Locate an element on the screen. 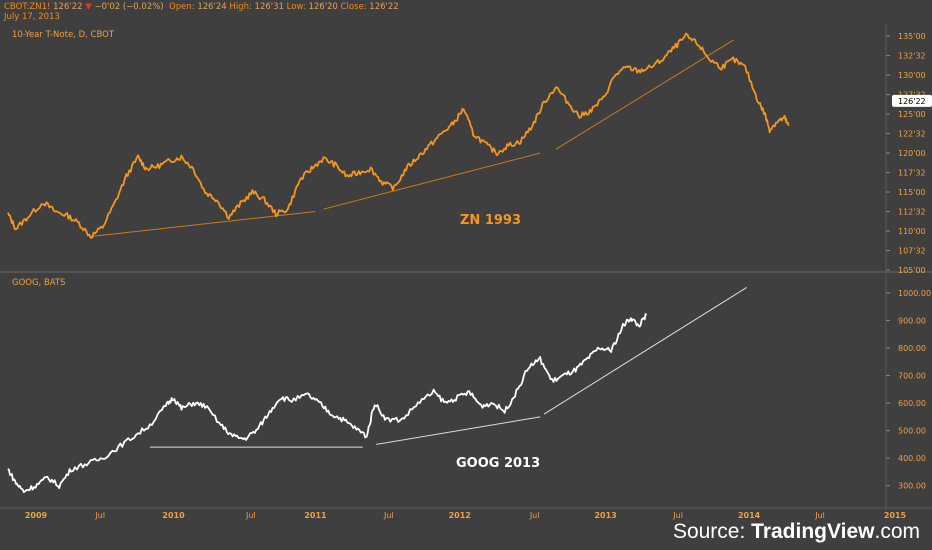 This screenshot has width=932, height=550. zn-panel-title: 10-Year T-Note, D, CBOT is located at coordinates (63, 35).